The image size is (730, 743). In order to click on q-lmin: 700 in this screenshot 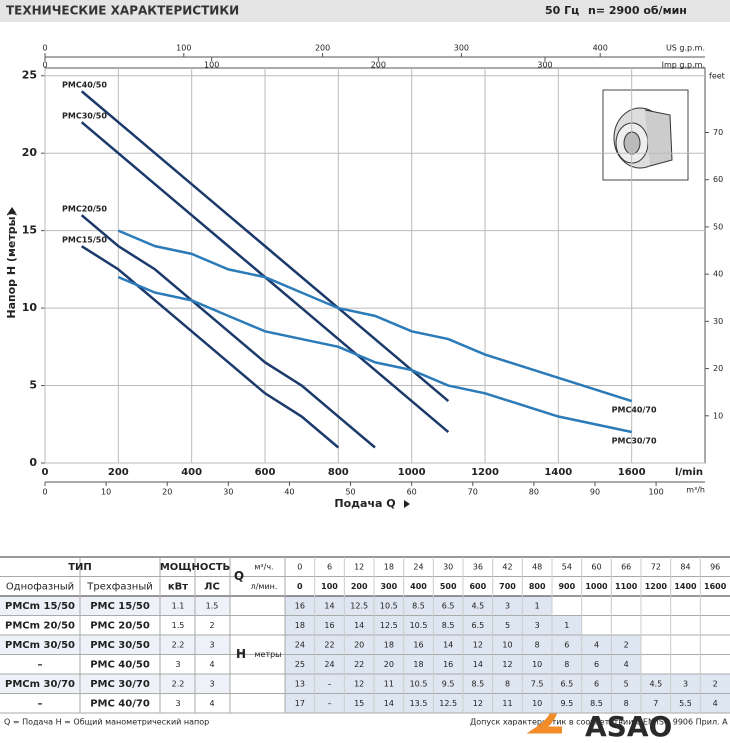, I will do `click(507, 586)`.